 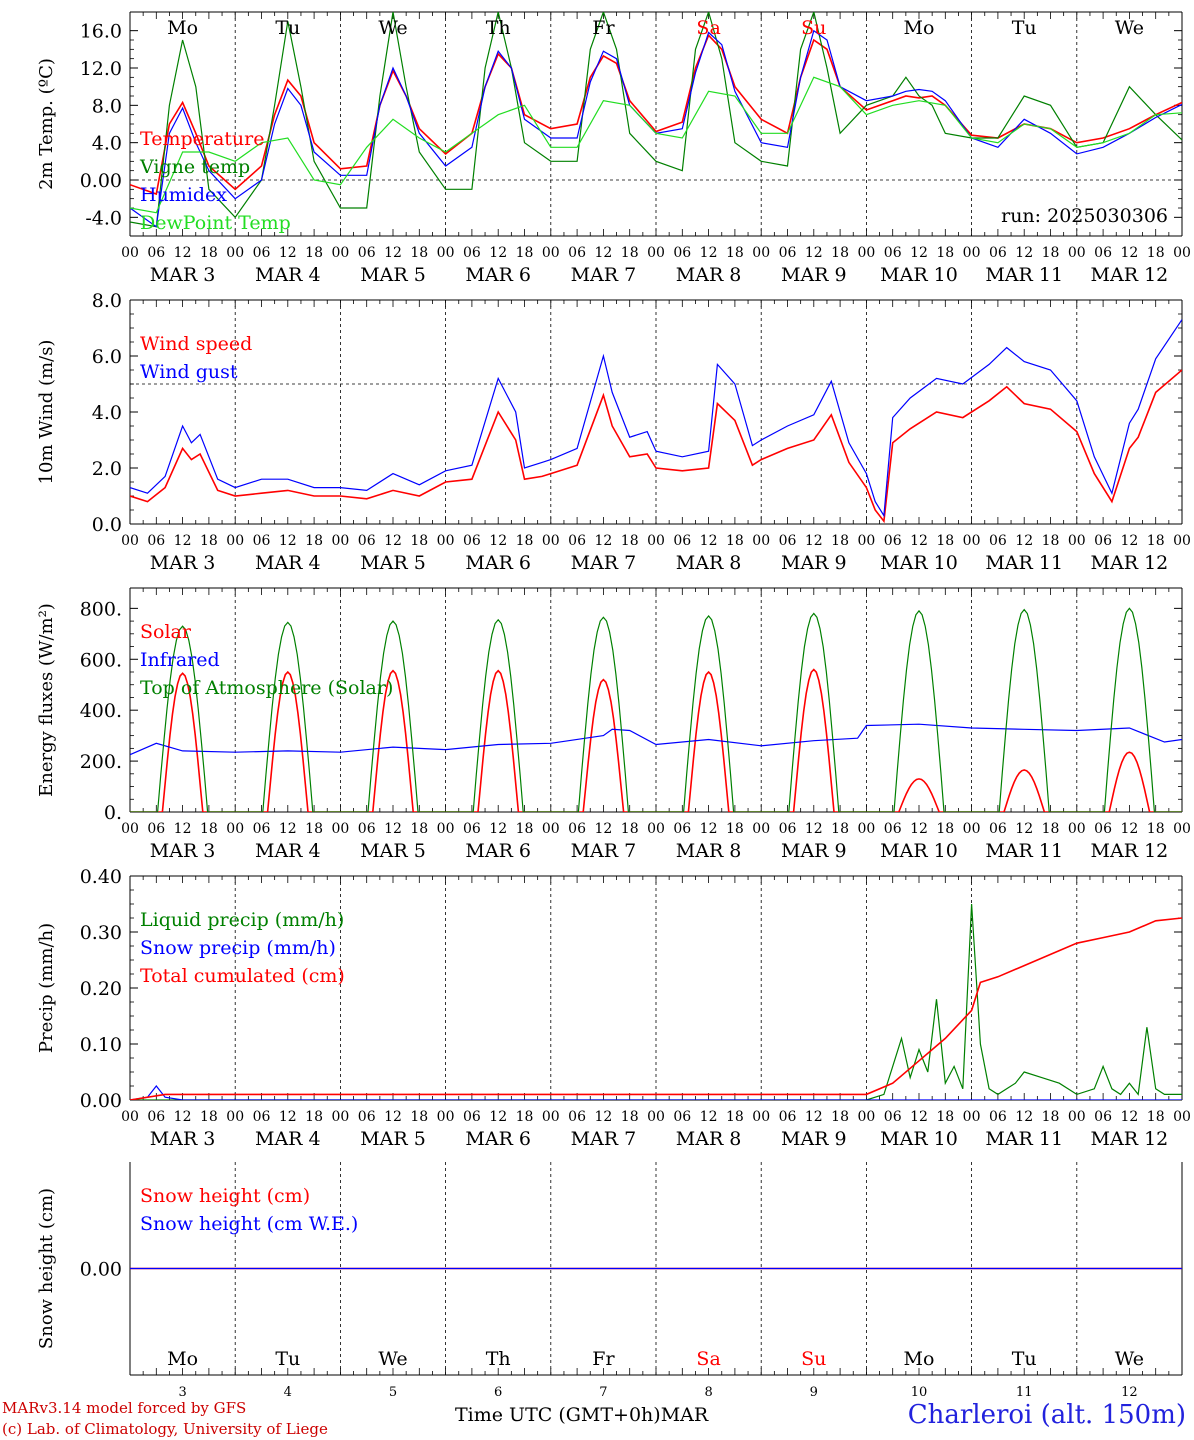 What do you see at coordinates (101, 989) in the screenshot?
I see `y-tick-label: 0.20` at bounding box center [101, 989].